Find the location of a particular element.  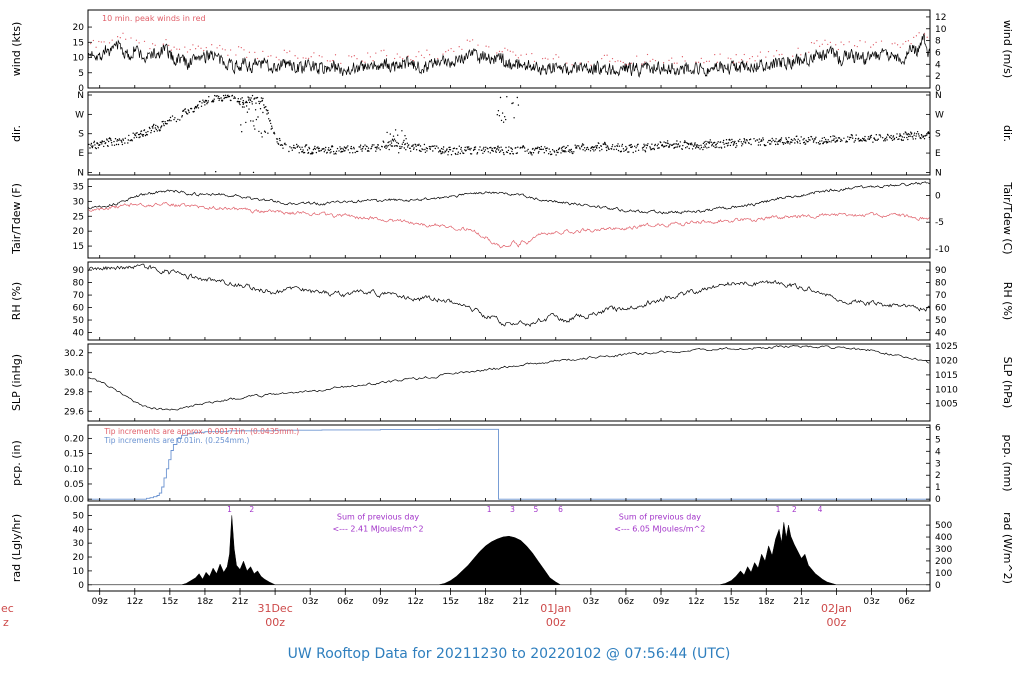

ytick-right-label: -10 is located at coordinates (942, 250).